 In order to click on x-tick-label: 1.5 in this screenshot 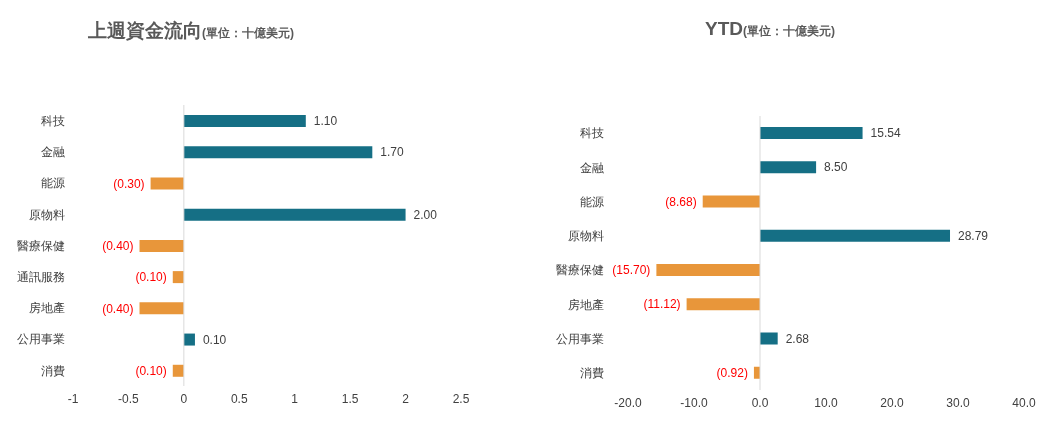, I will do `click(350, 398)`.